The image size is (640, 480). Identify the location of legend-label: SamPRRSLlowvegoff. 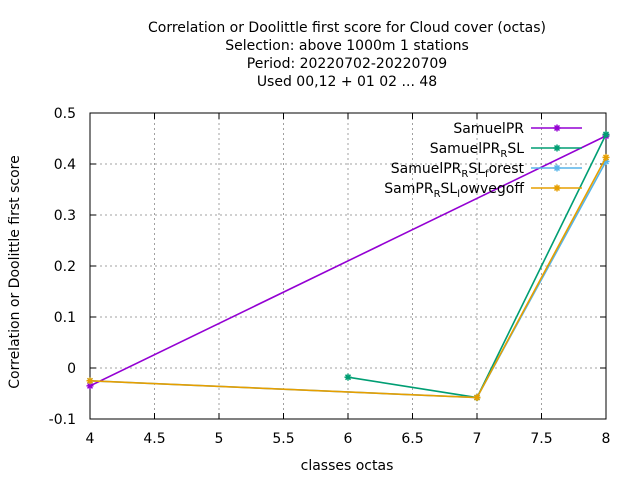
(454, 190).